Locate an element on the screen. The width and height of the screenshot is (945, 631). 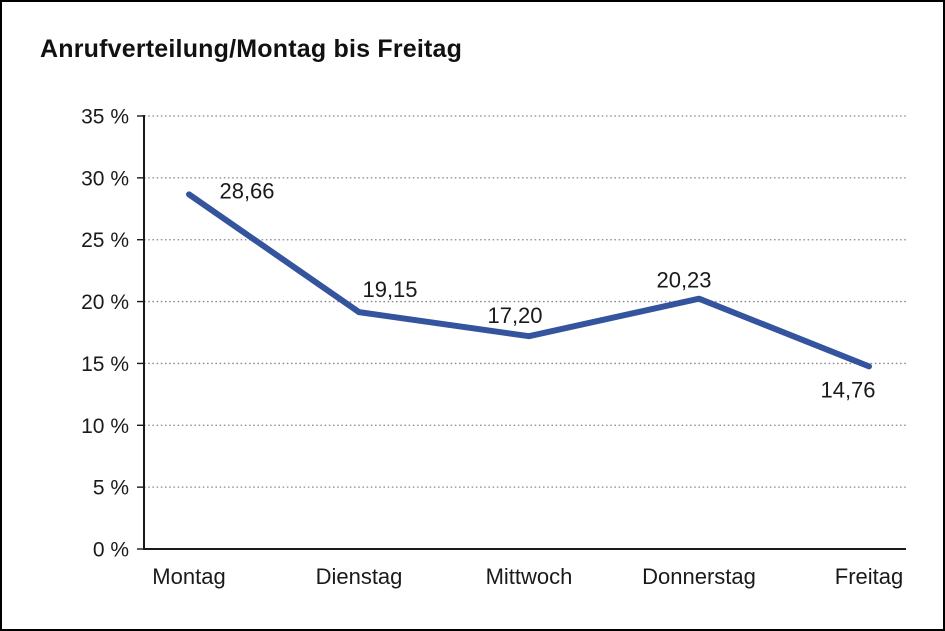
y-tick-label: 15 % is located at coordinates (105, 364).